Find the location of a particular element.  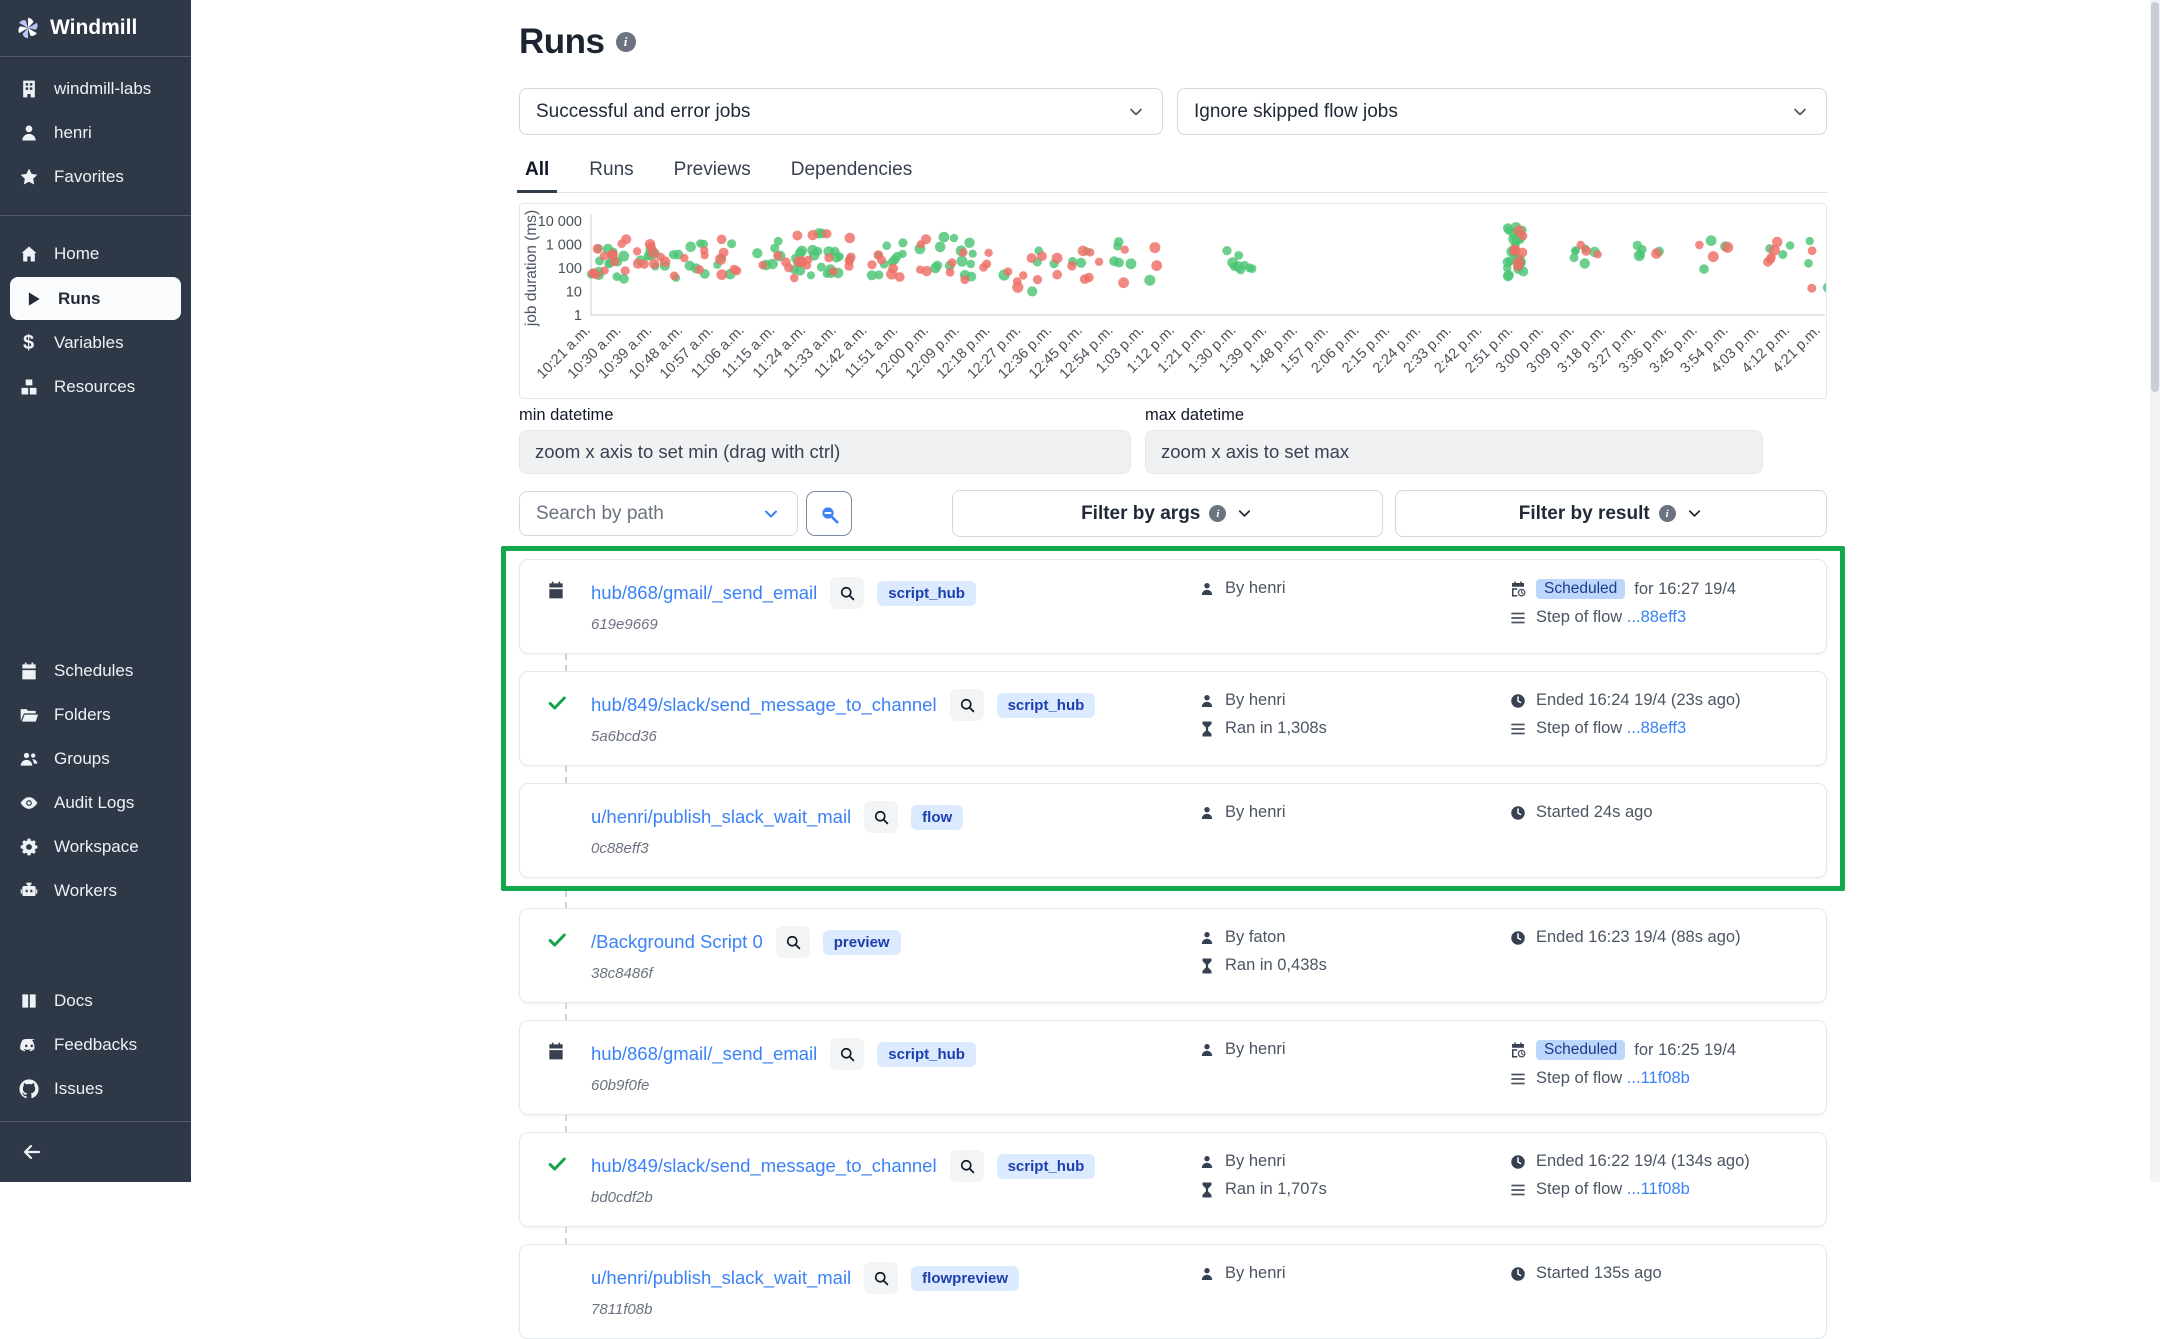

sidebar-item-audit-logs: Audit Logs is located at coordinates (95, 803).